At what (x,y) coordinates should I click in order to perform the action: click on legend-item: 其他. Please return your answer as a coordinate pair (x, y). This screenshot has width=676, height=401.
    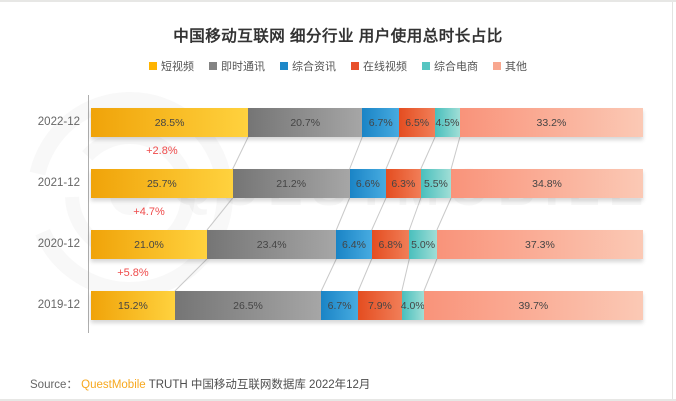
    Looking at the image, I should click on (510, 66).